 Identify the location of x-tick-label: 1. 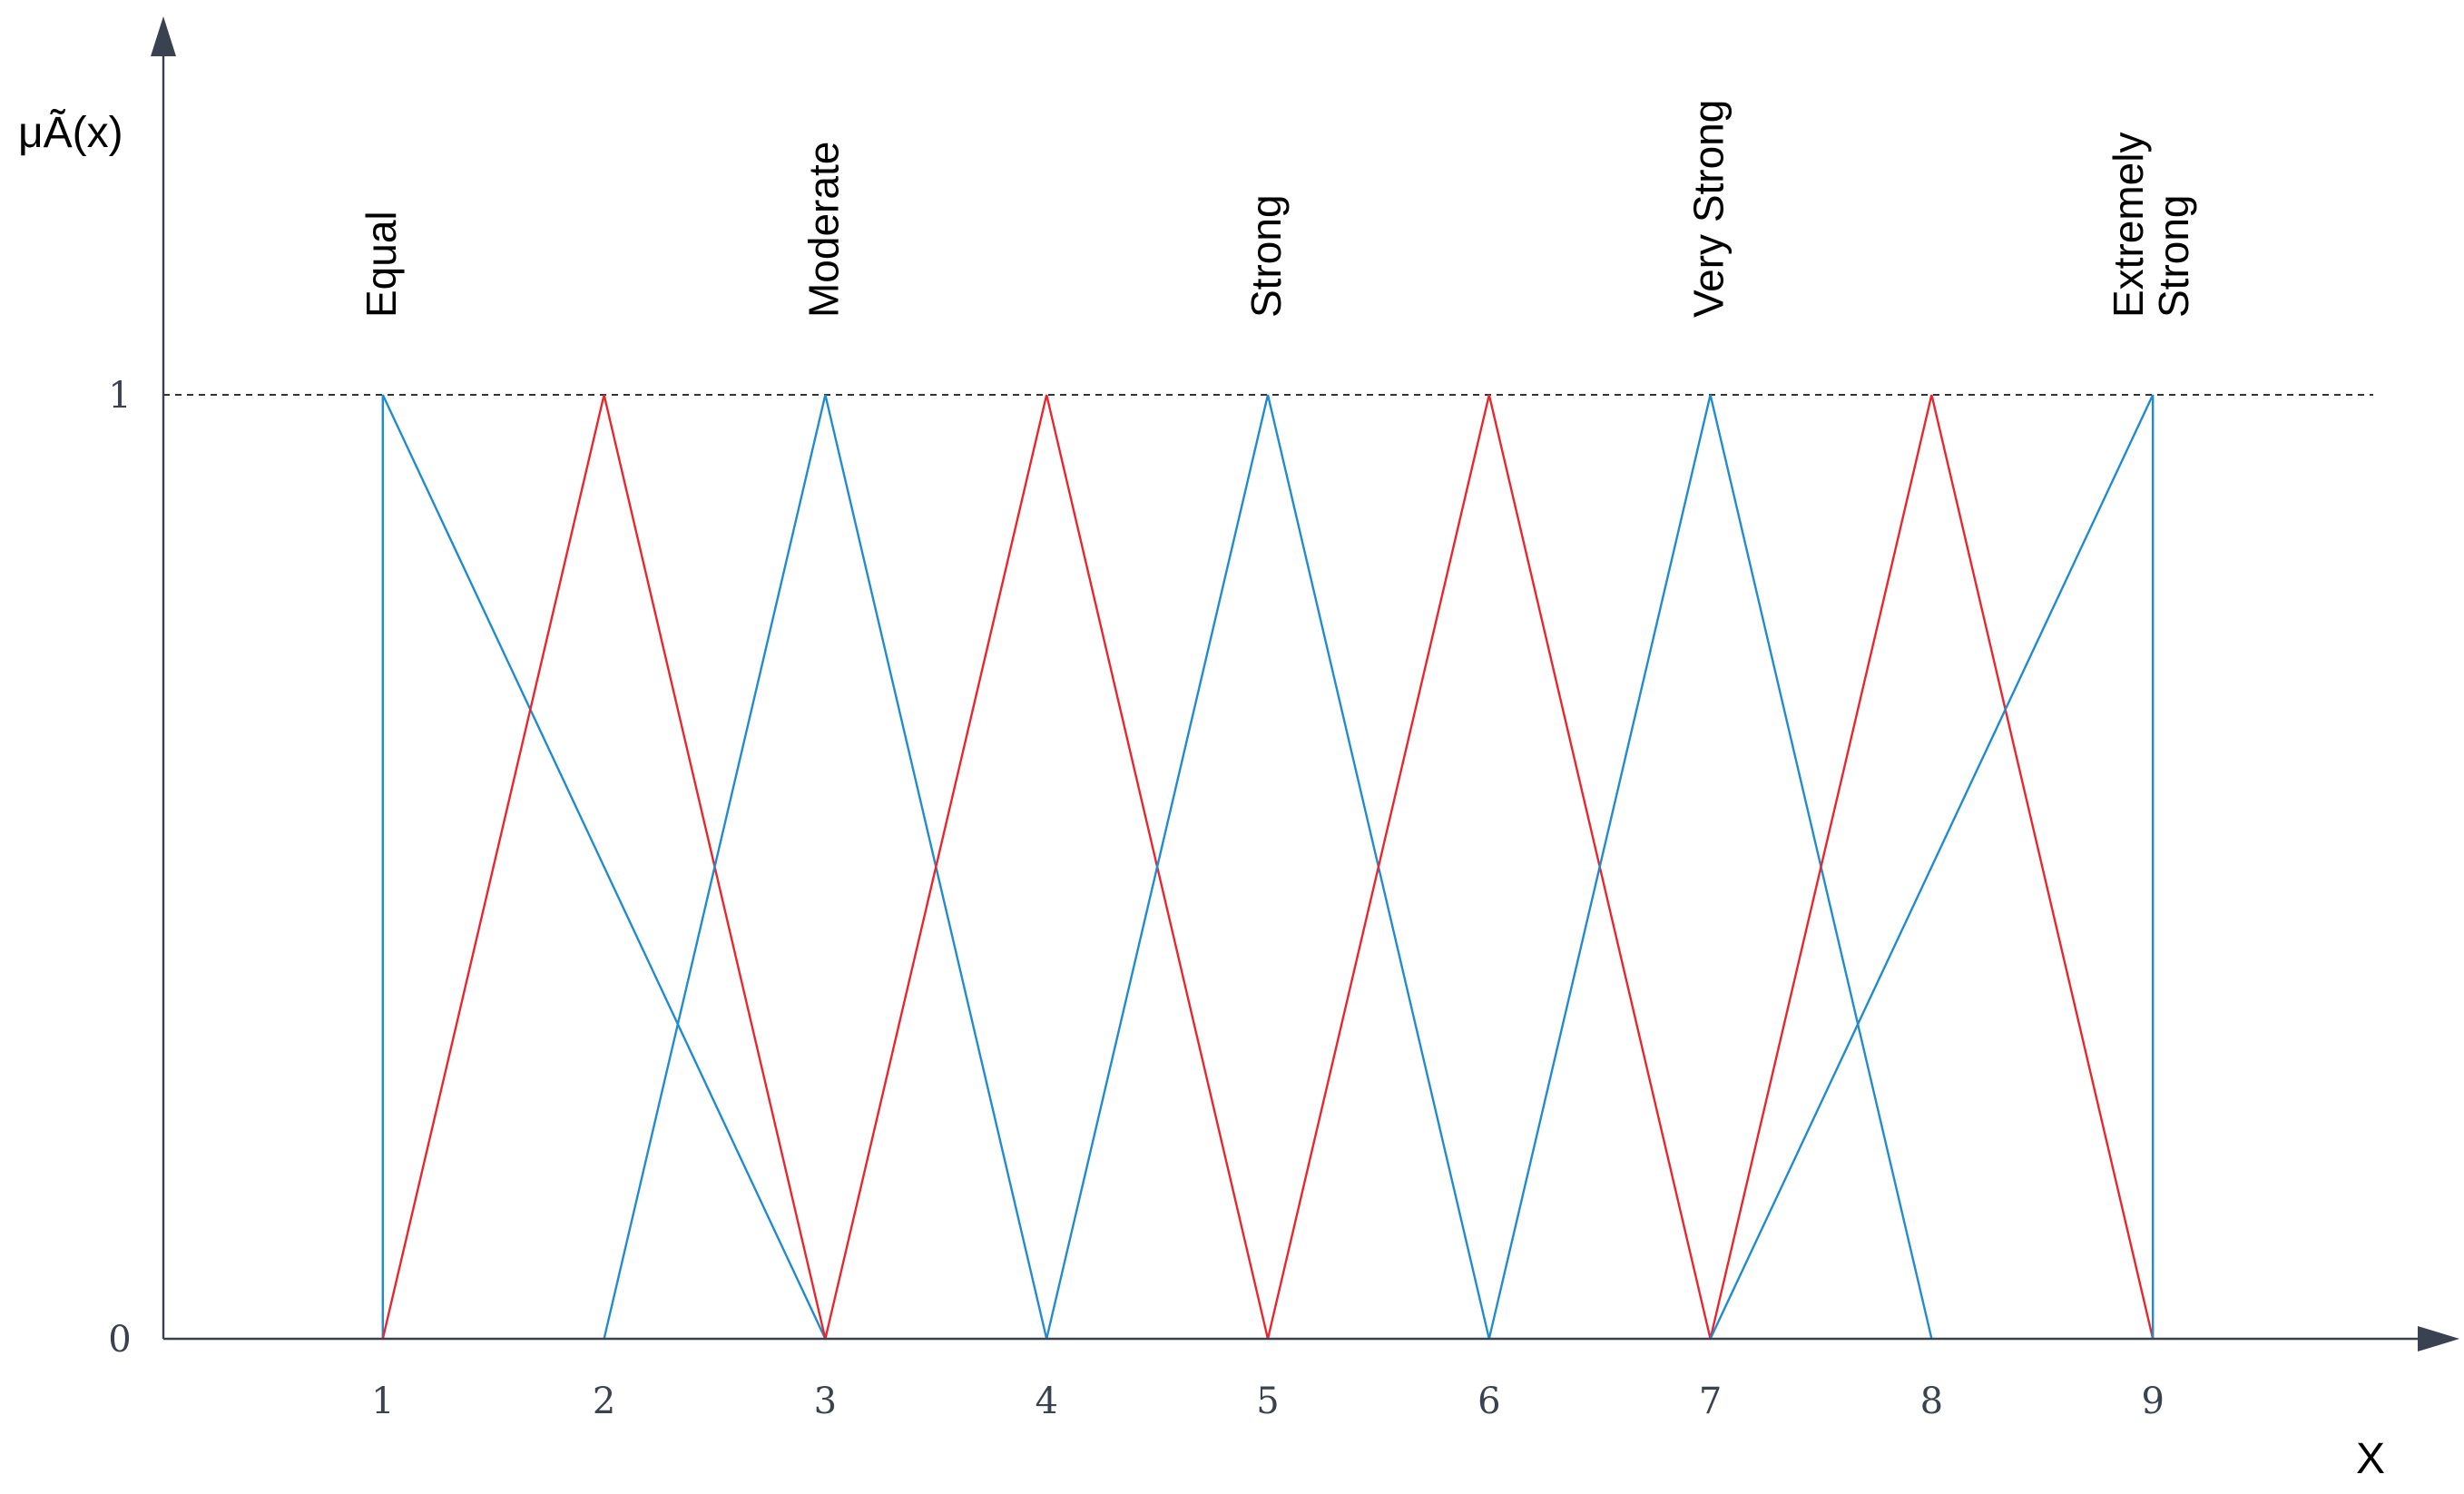
(382, 1401).